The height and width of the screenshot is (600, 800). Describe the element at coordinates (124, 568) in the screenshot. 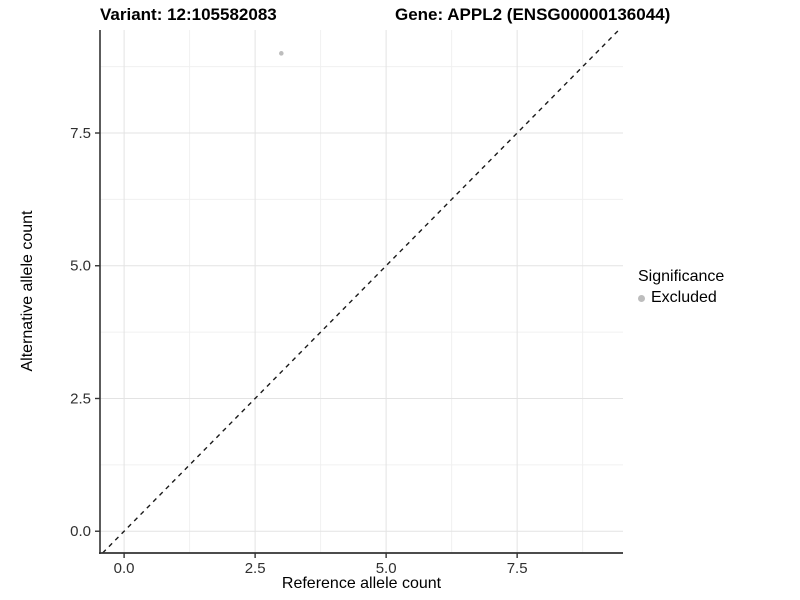

I see `x-tick-label: 0.0` at that location.